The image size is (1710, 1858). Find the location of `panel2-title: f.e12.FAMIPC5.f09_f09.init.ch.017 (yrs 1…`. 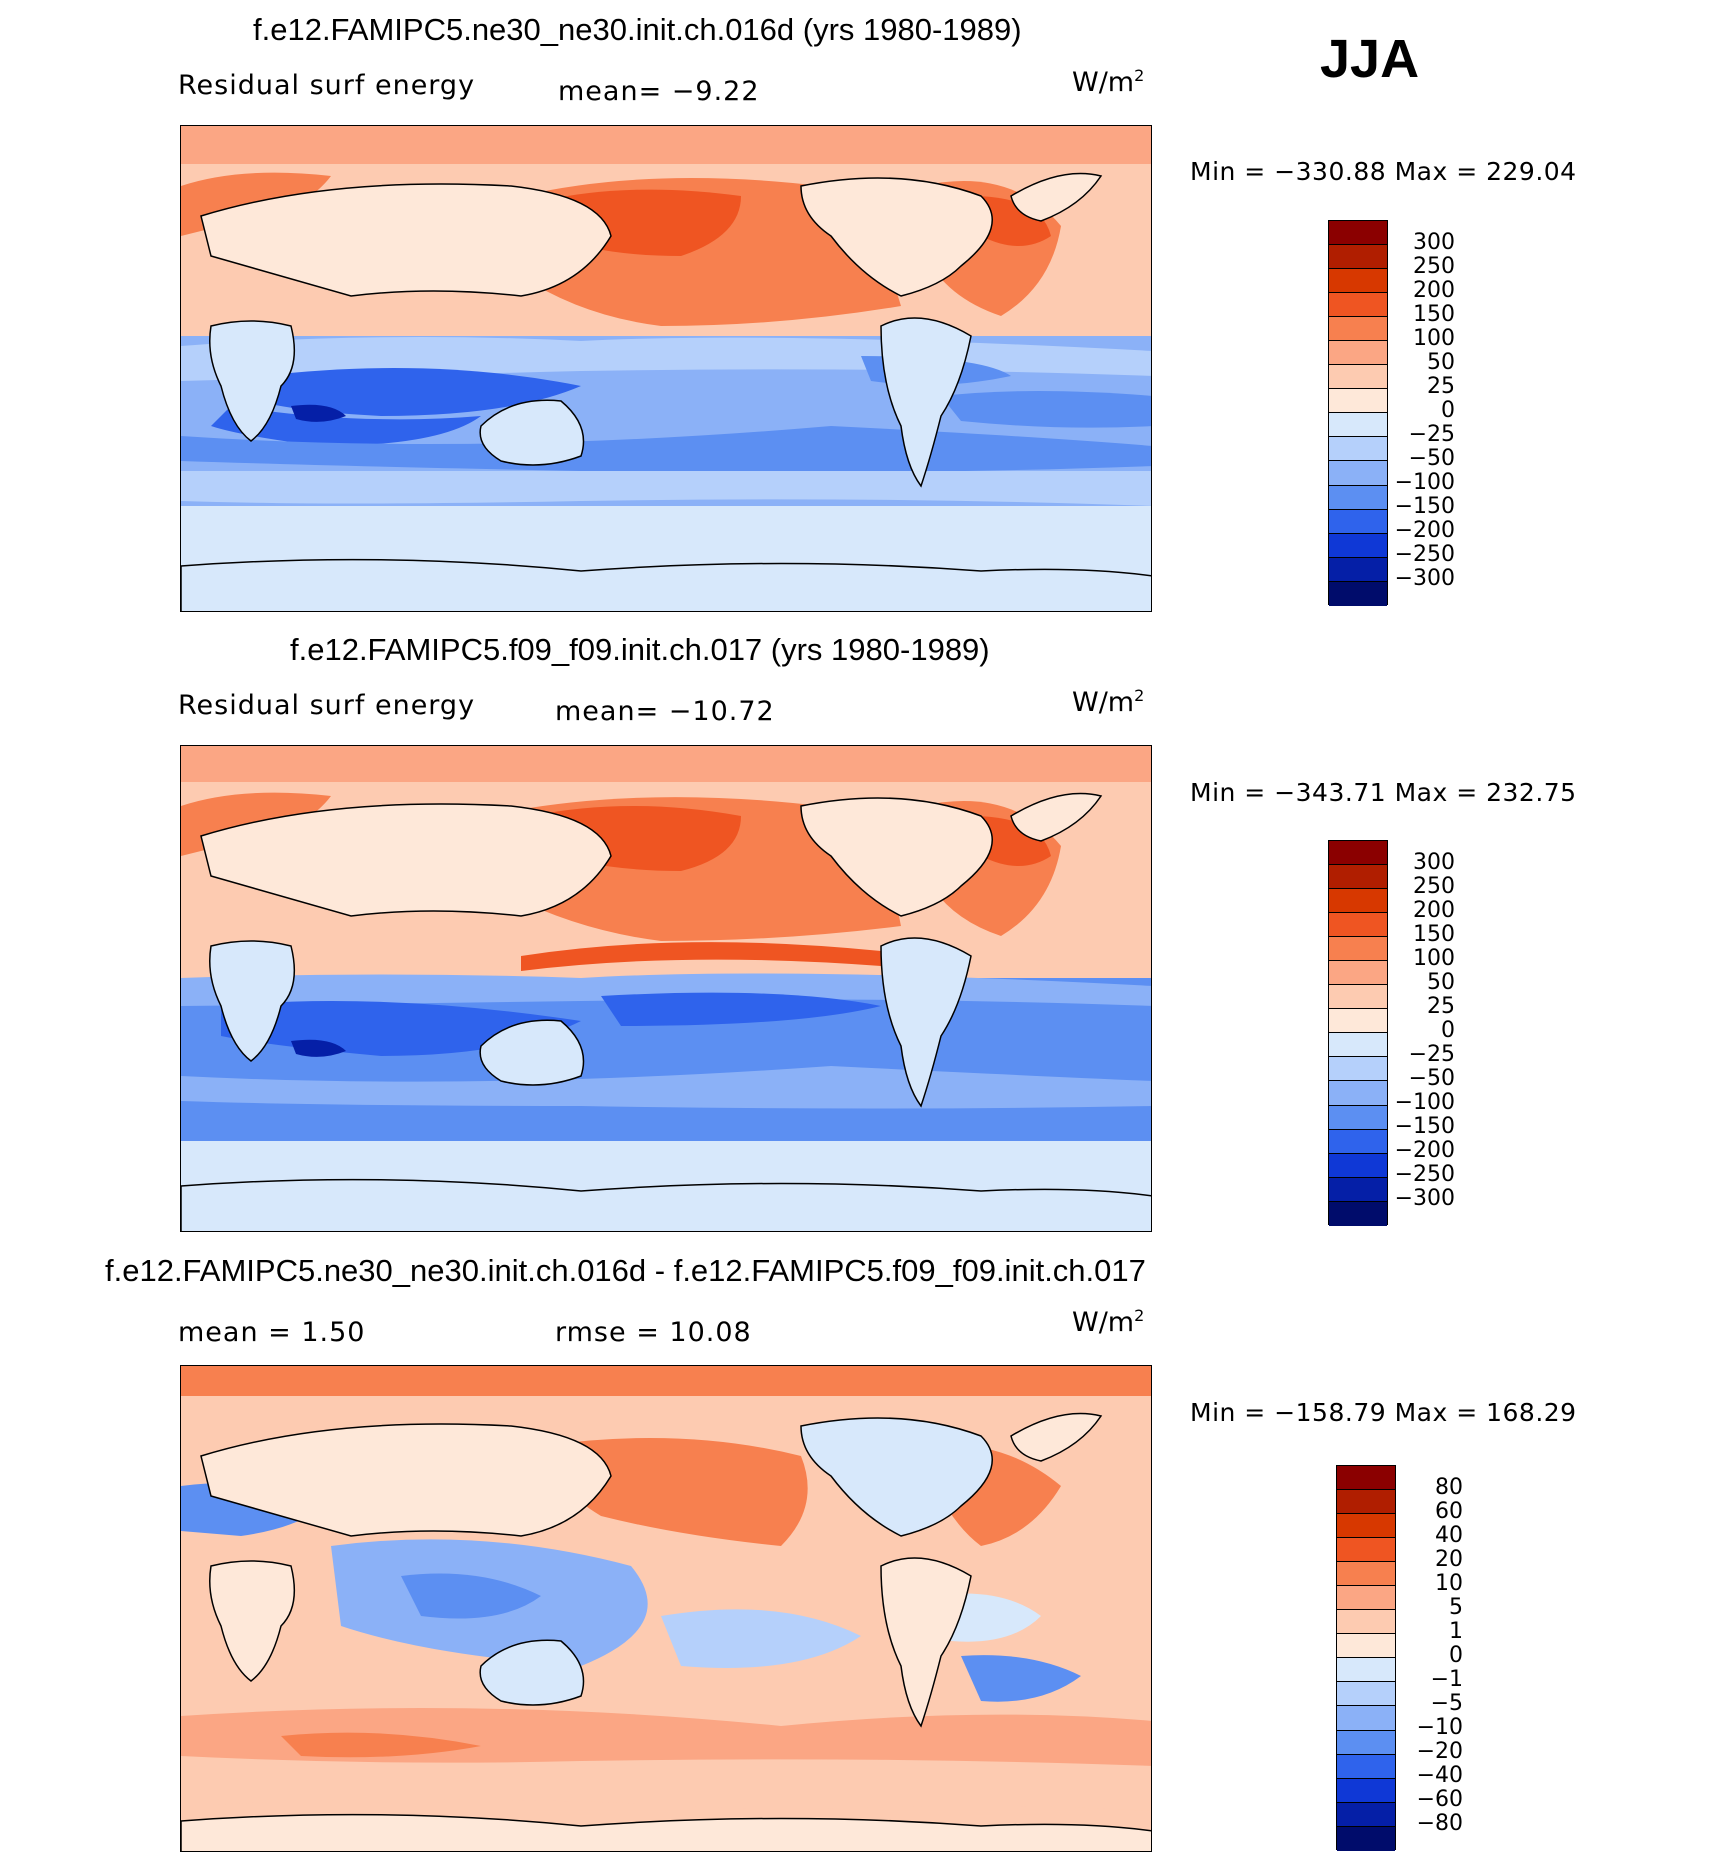

panel2-title: f.e12.FAMIPC5.f09_f09.init.ch.017 (yrs 1… is located at coordinates (640, 649).